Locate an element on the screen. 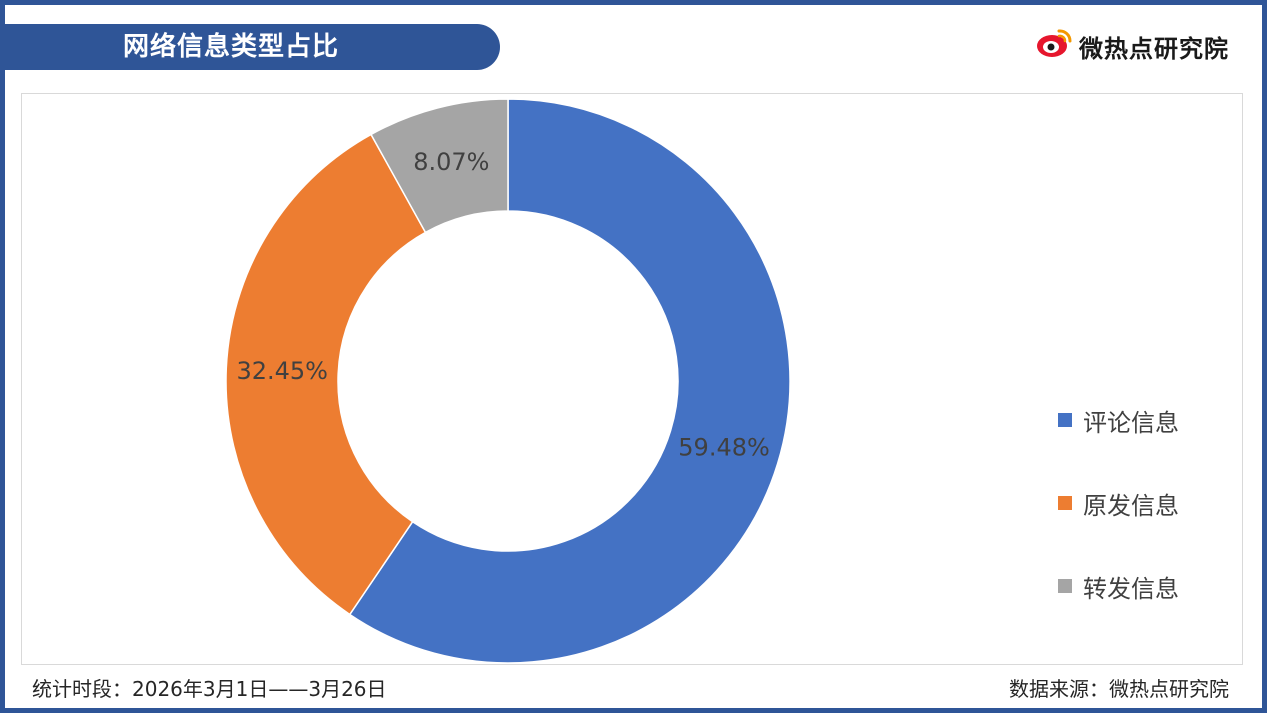 This screenshot has height=713, width=1267. data-source: 数据来源：微热点研究院 is located at coordinates (1119, 689).